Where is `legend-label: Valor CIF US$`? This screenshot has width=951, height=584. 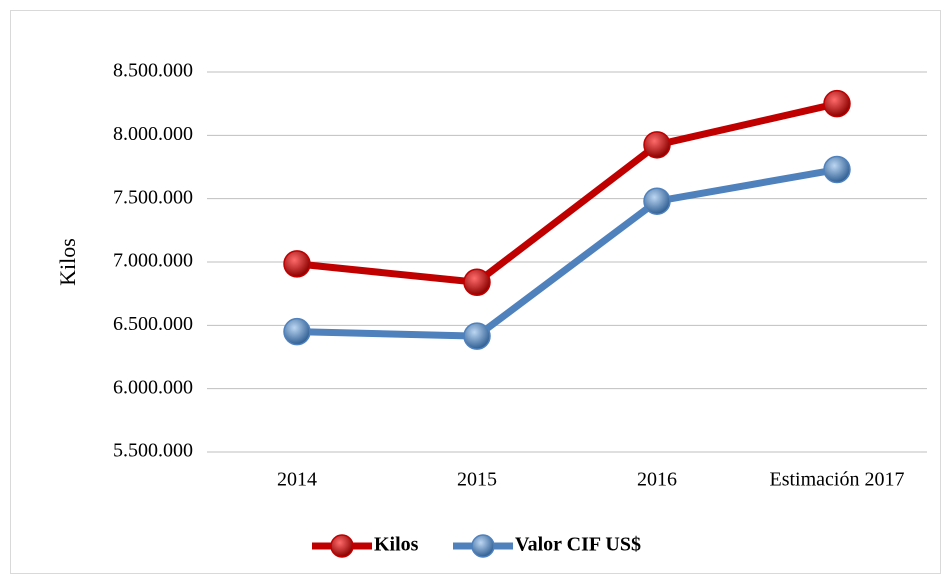
legend-label: Valor CIF US$ is located at coordinates (578, 545).